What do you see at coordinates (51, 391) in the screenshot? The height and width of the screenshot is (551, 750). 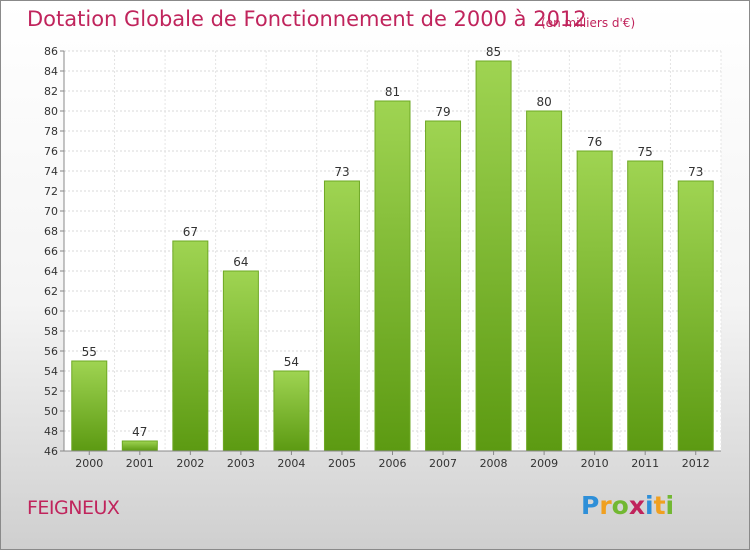 I see `y-tick-label: 52` at bounding box center [51, 391].